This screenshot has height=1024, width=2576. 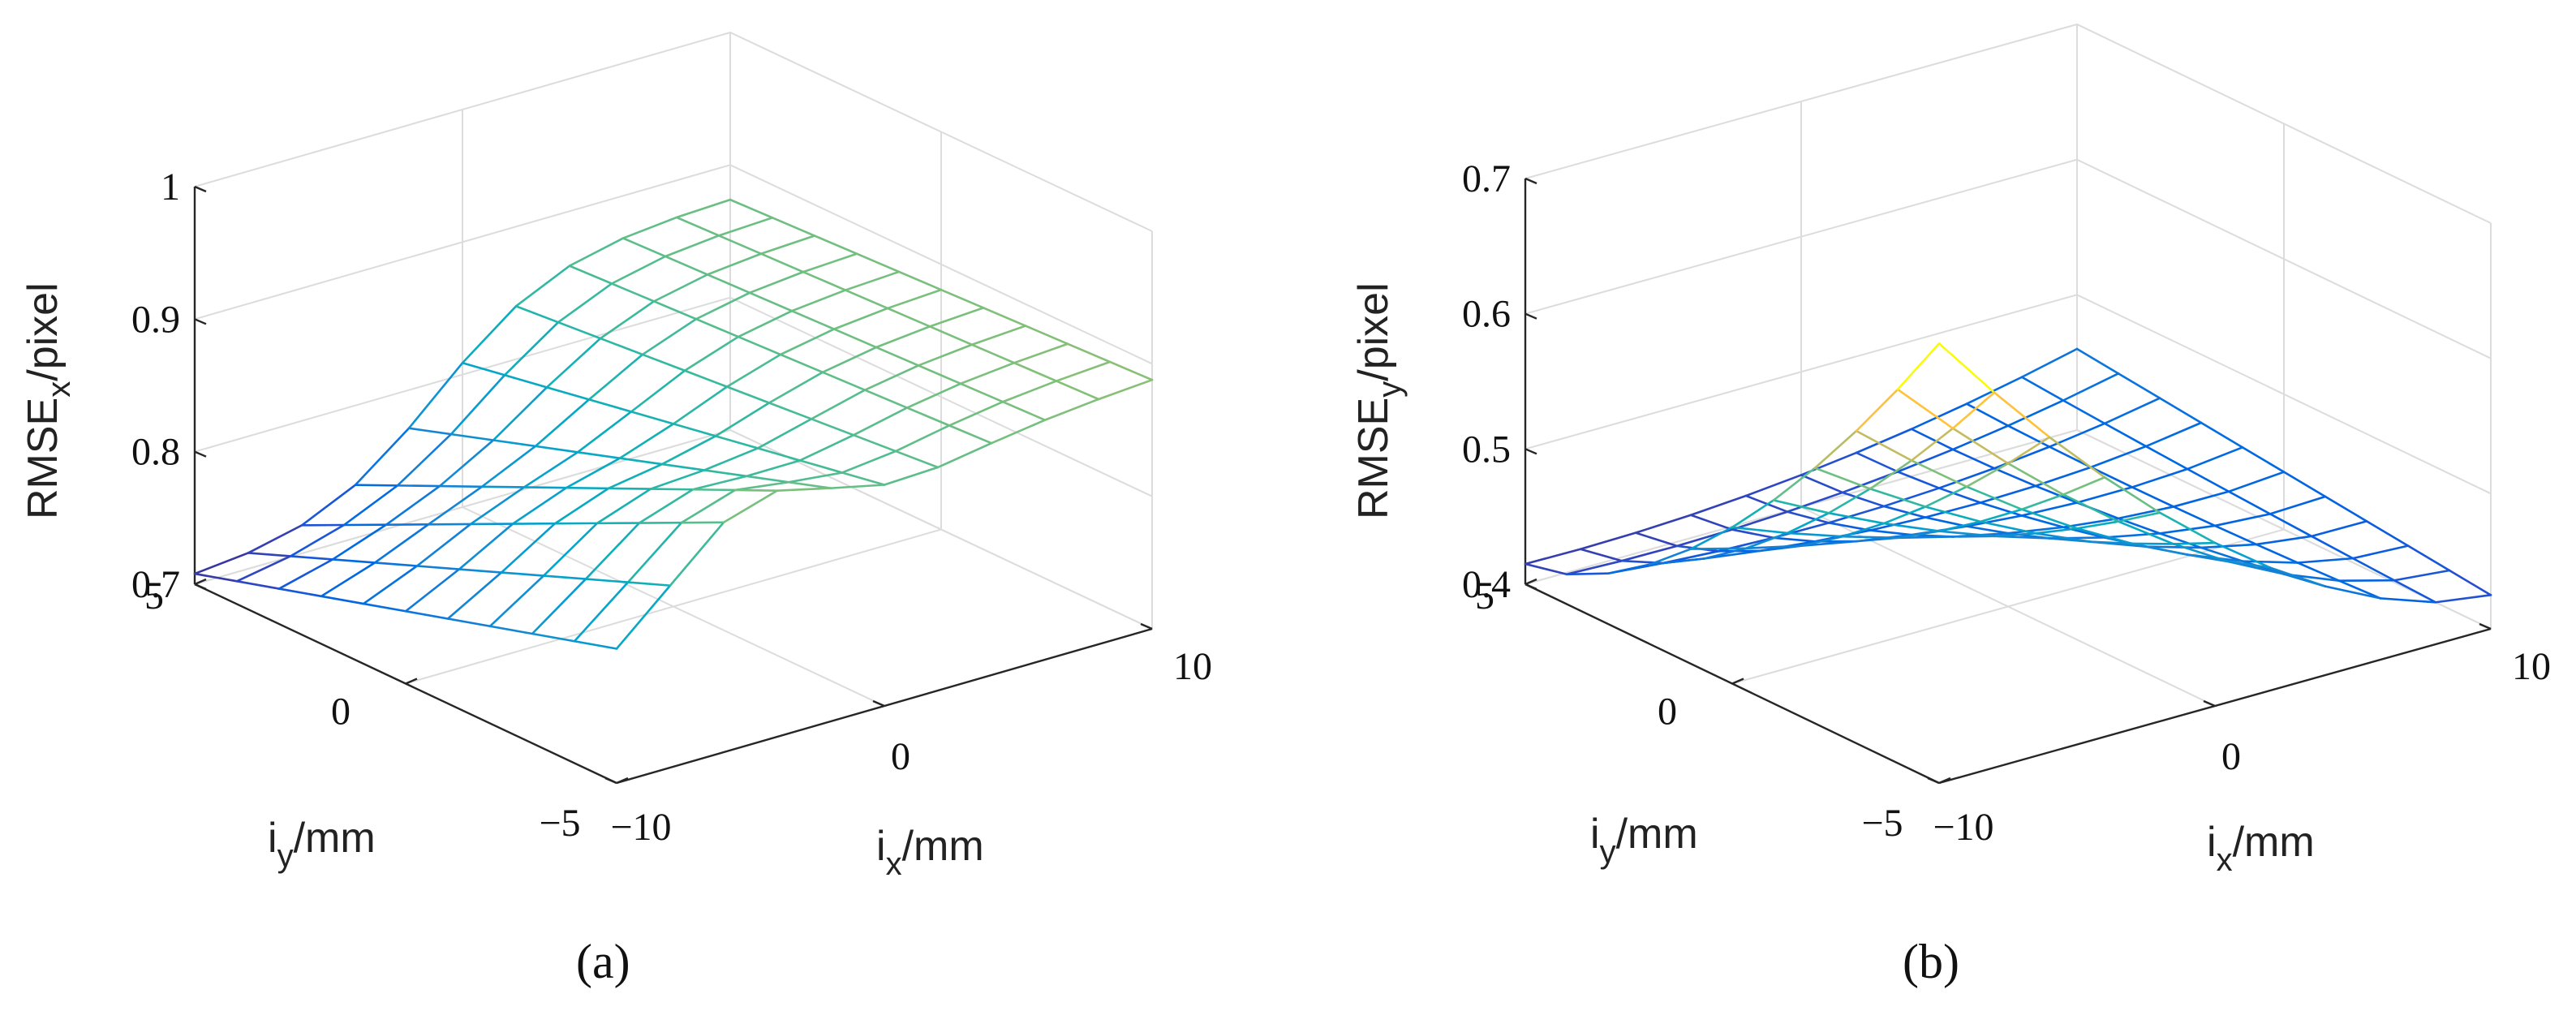 I want to click on panel-b-ylabel: iy/mm, so click(x=1644, y=840).